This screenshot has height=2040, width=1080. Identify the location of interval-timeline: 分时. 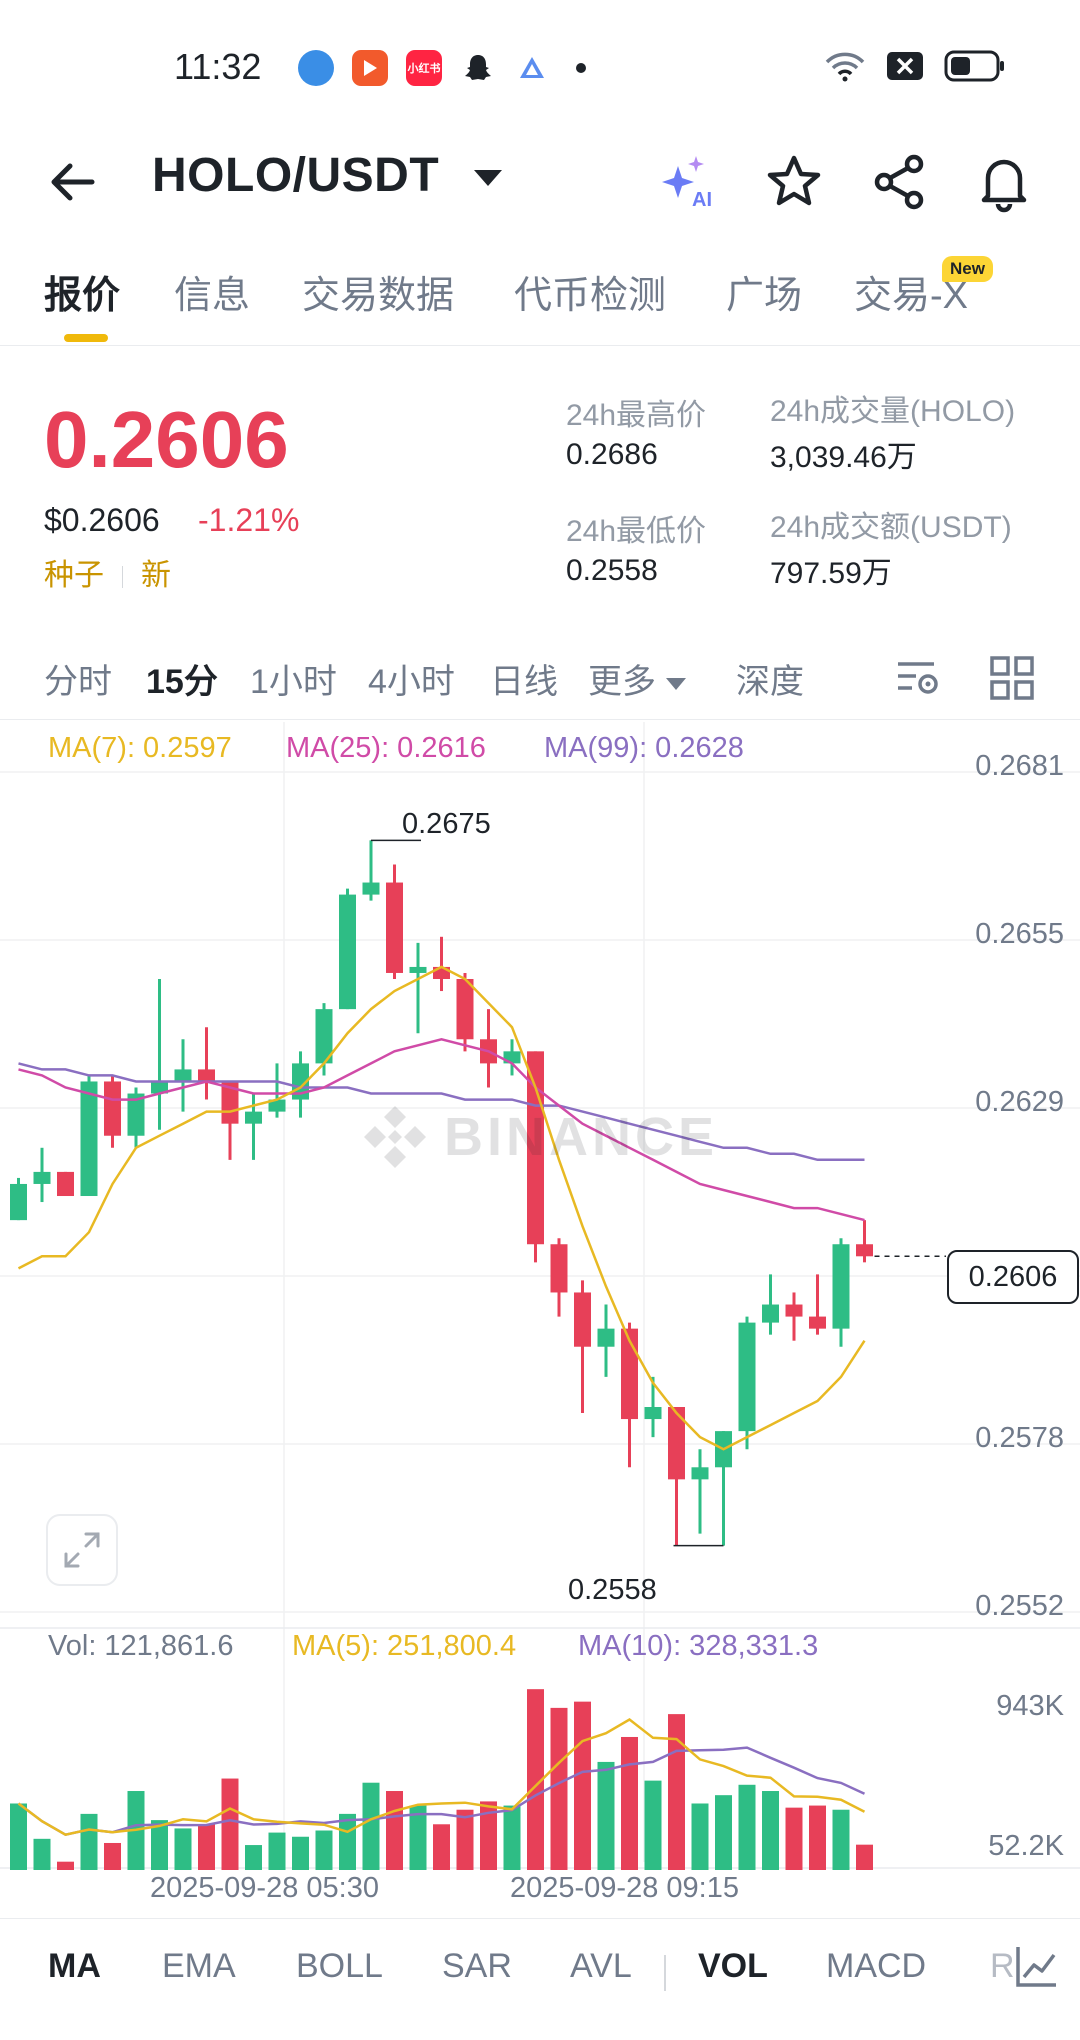
(78, 682).